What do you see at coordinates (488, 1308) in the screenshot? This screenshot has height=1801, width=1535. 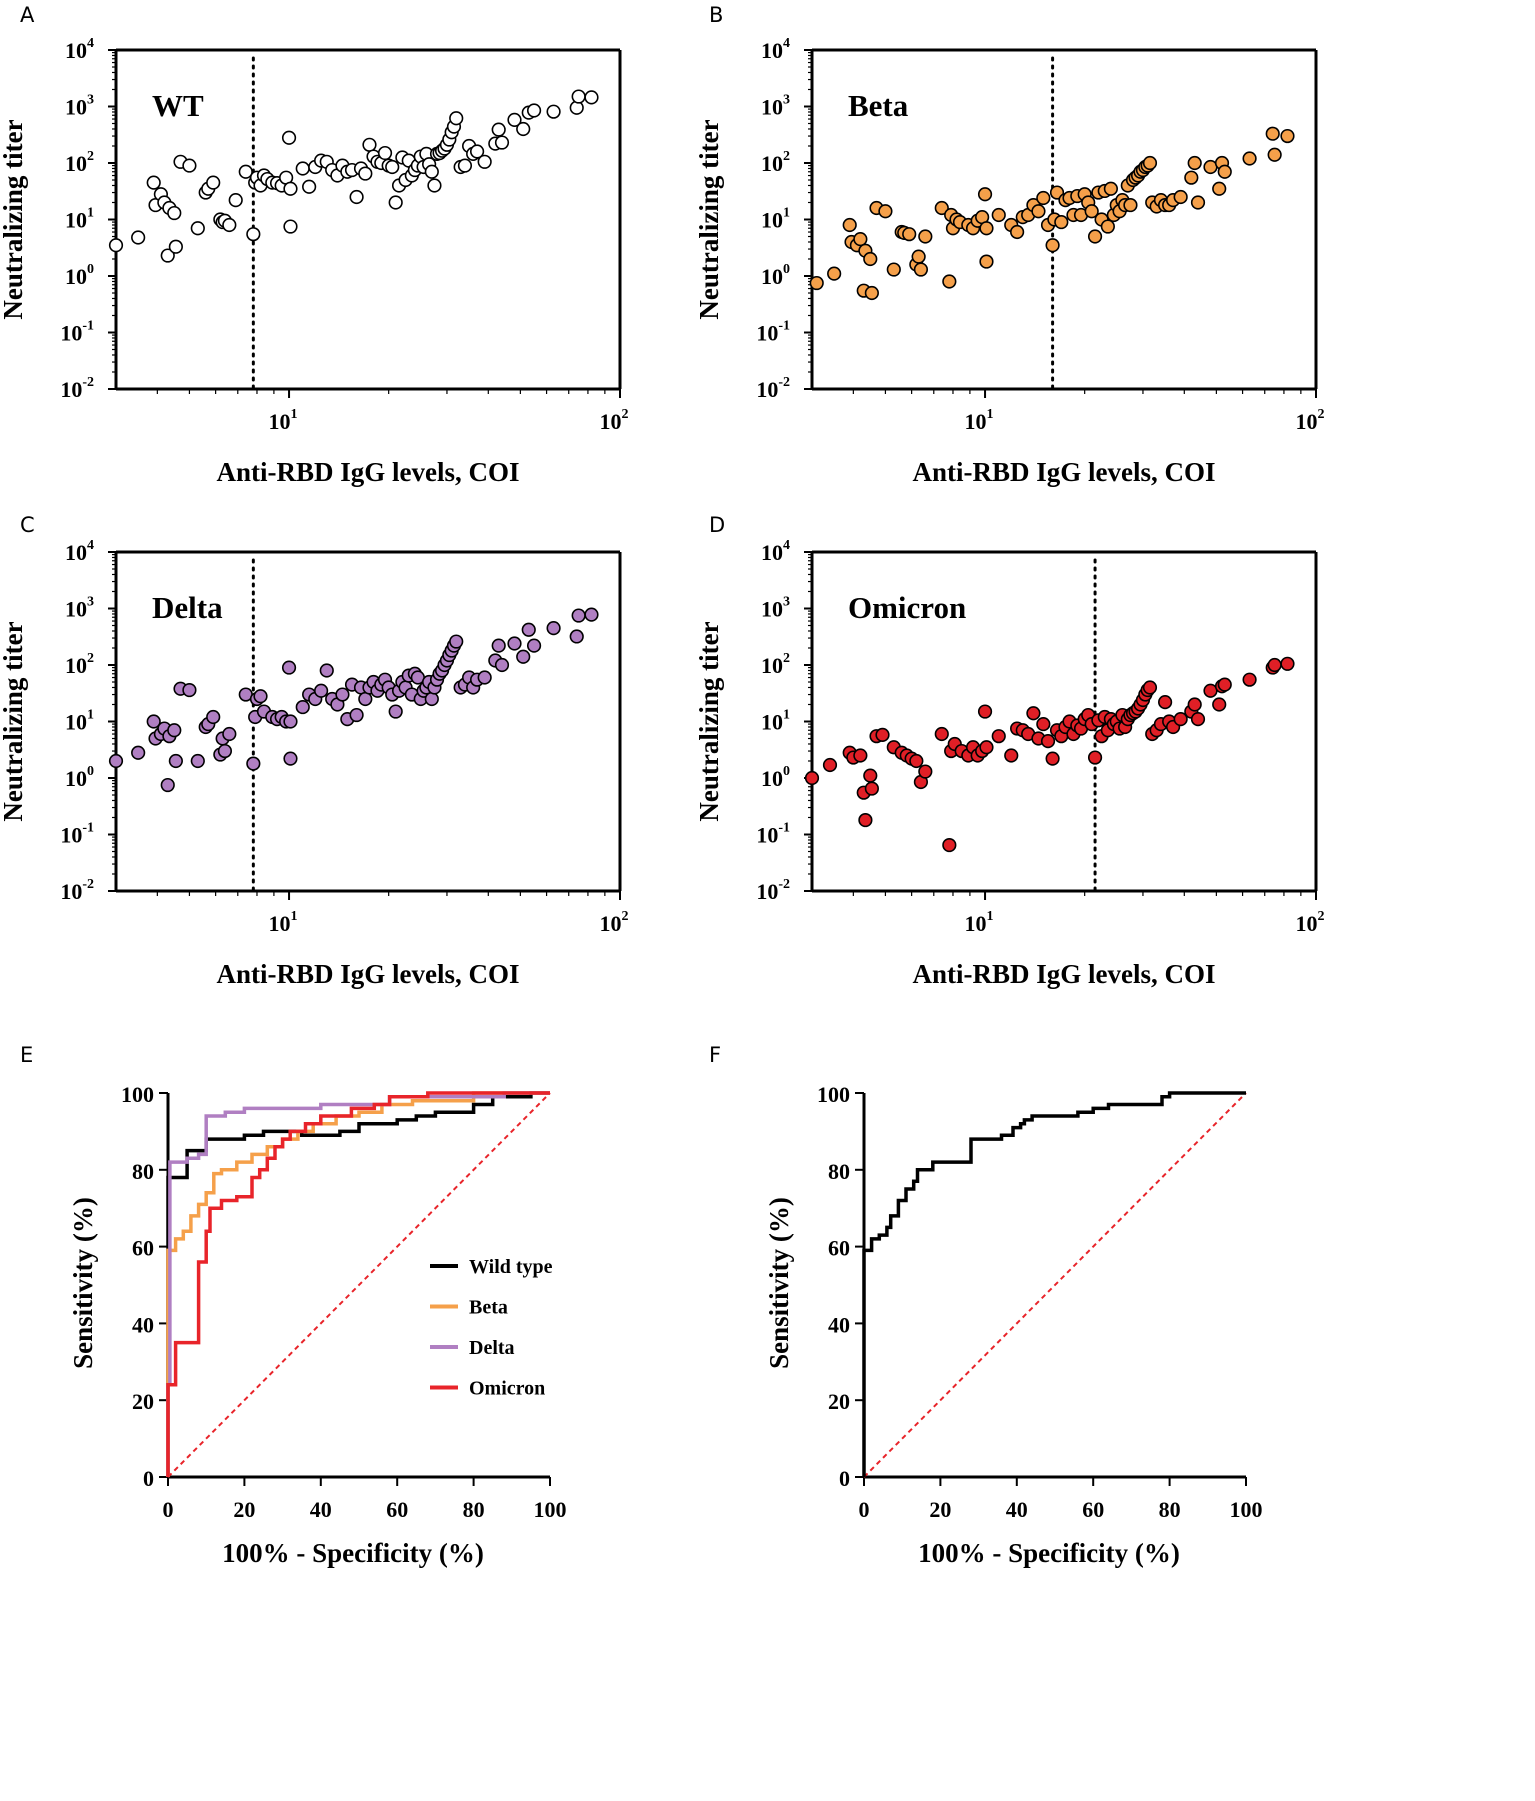 I see `legend-label: Beta` at bounding box center [488, 1308].